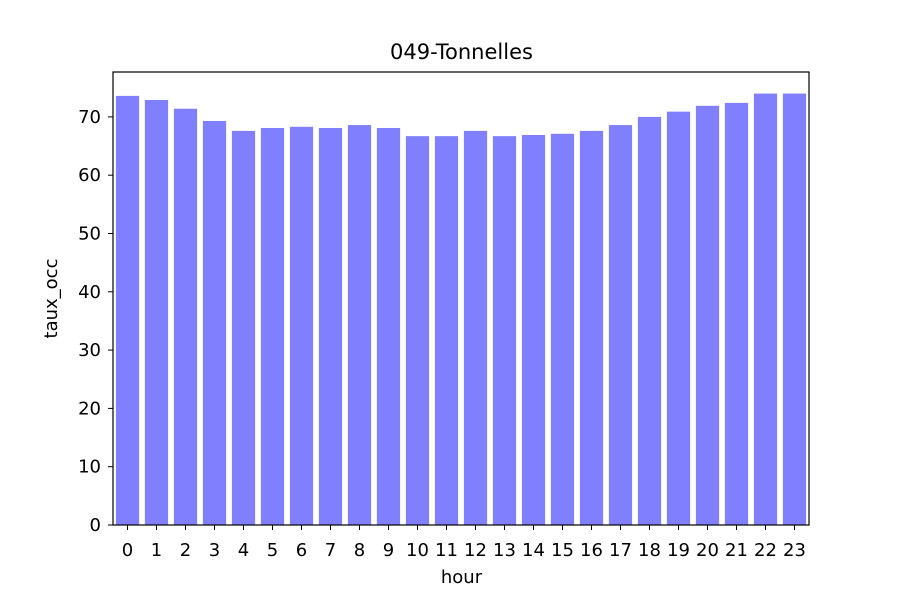  Describe the element at coordinates (95, 525) in the screenshot. I see `y-tick-label: 0` at that location.